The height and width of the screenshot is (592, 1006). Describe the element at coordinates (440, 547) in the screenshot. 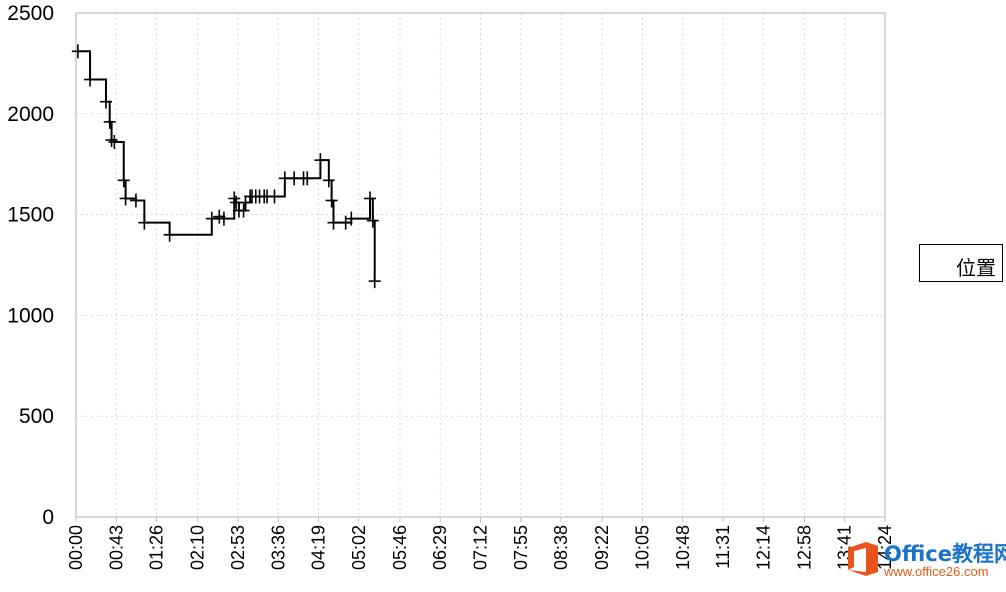

I see `x-tick-label: 06:29` at that location.